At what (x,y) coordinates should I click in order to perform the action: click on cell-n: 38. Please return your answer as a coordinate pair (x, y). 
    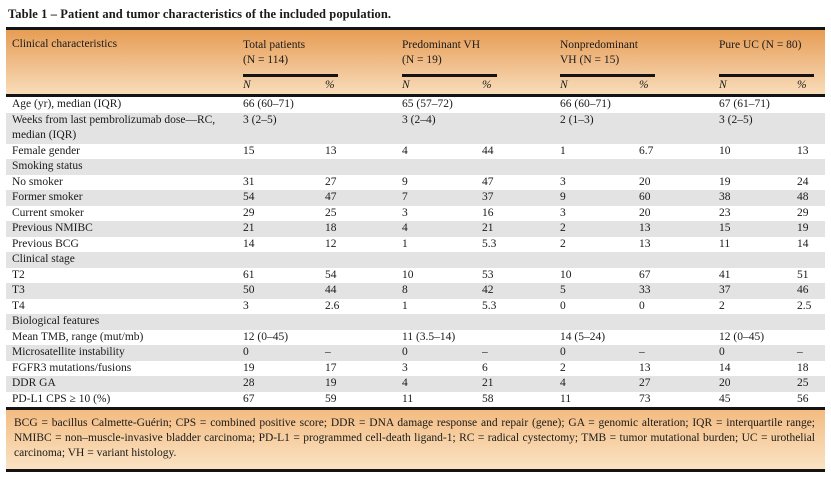
    Looking at the image, I should click on (725, 197).